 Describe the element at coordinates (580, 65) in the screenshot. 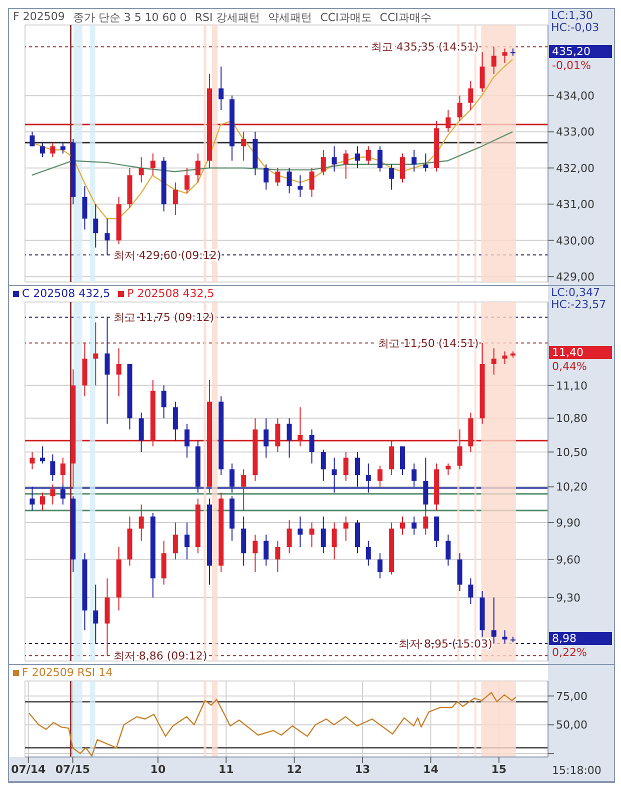

I see `text: -0,01%` at that location.